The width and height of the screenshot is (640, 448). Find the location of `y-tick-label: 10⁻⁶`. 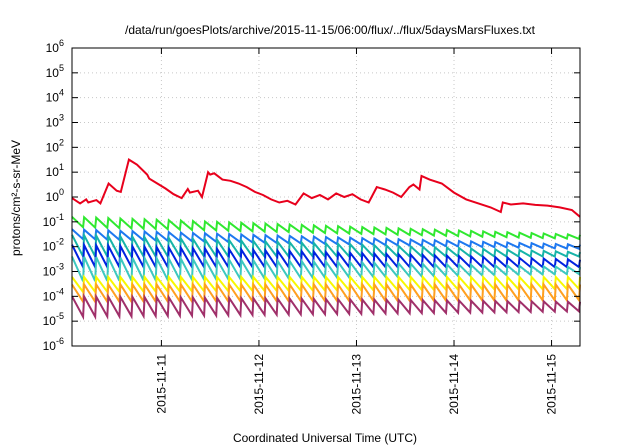

y-tick-label: 10⁻⁶ is located at coordinates (53, 344).